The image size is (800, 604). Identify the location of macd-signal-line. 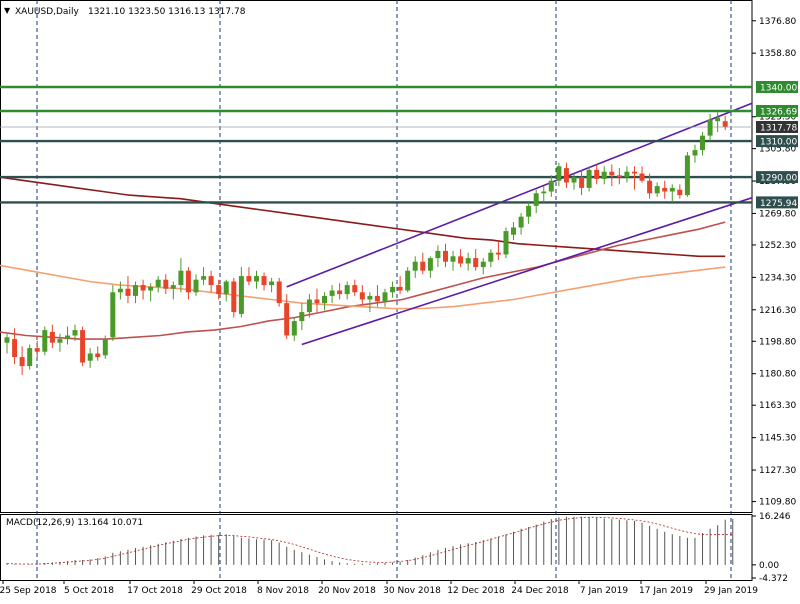
(369, 540).